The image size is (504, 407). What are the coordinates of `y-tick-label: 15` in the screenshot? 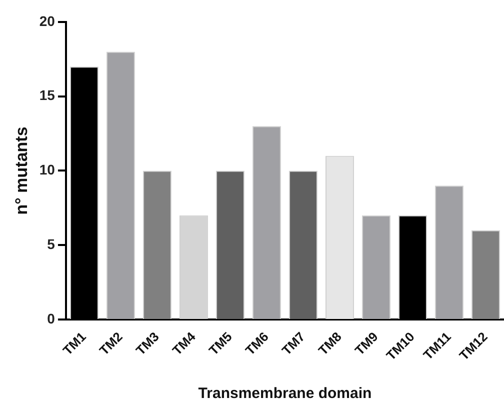 It's located at (47, 95).